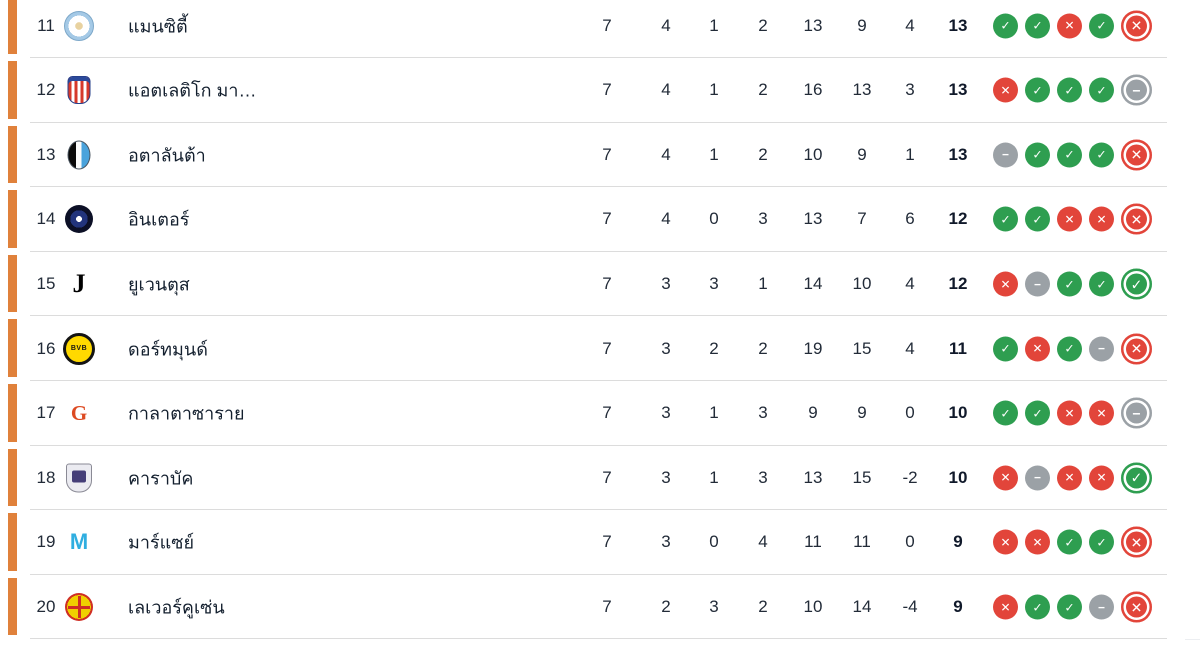  What do you see at coordinates (714, 219) in the screenshot?
I see `stat-drawn: 0` at bounding box center [714, 219].